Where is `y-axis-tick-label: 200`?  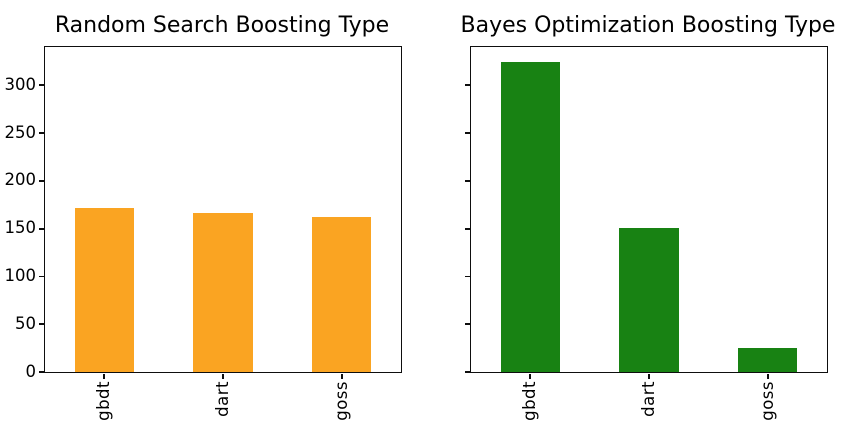
y-axis-tick-label: 200 is located at coordinates (20, 180).